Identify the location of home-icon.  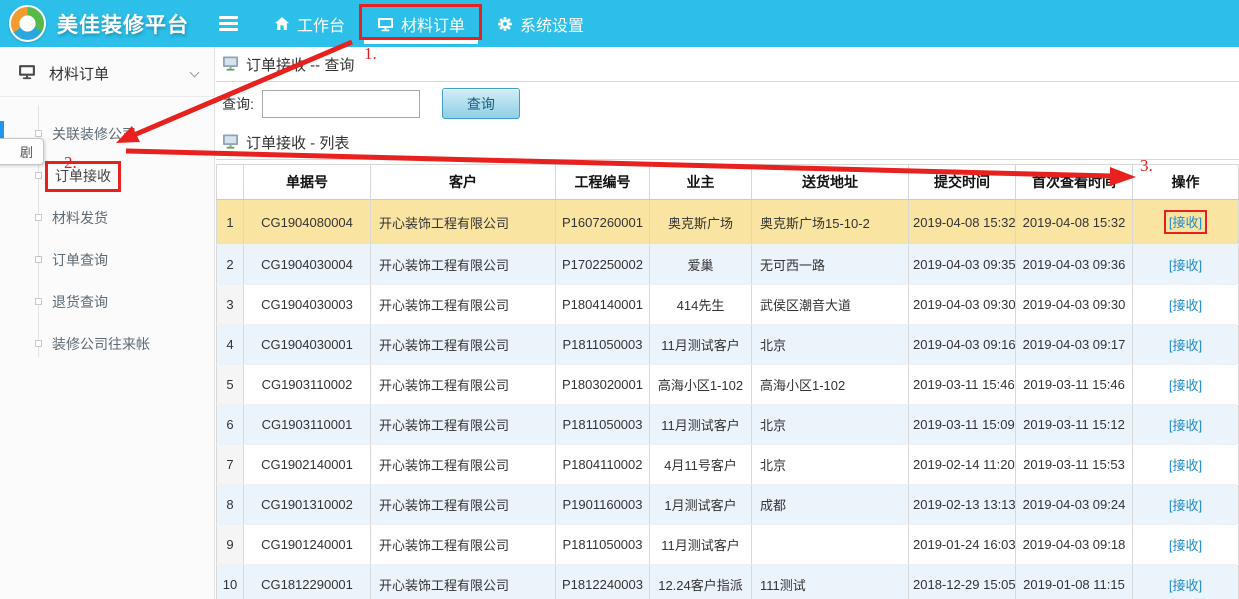
(282, 24).